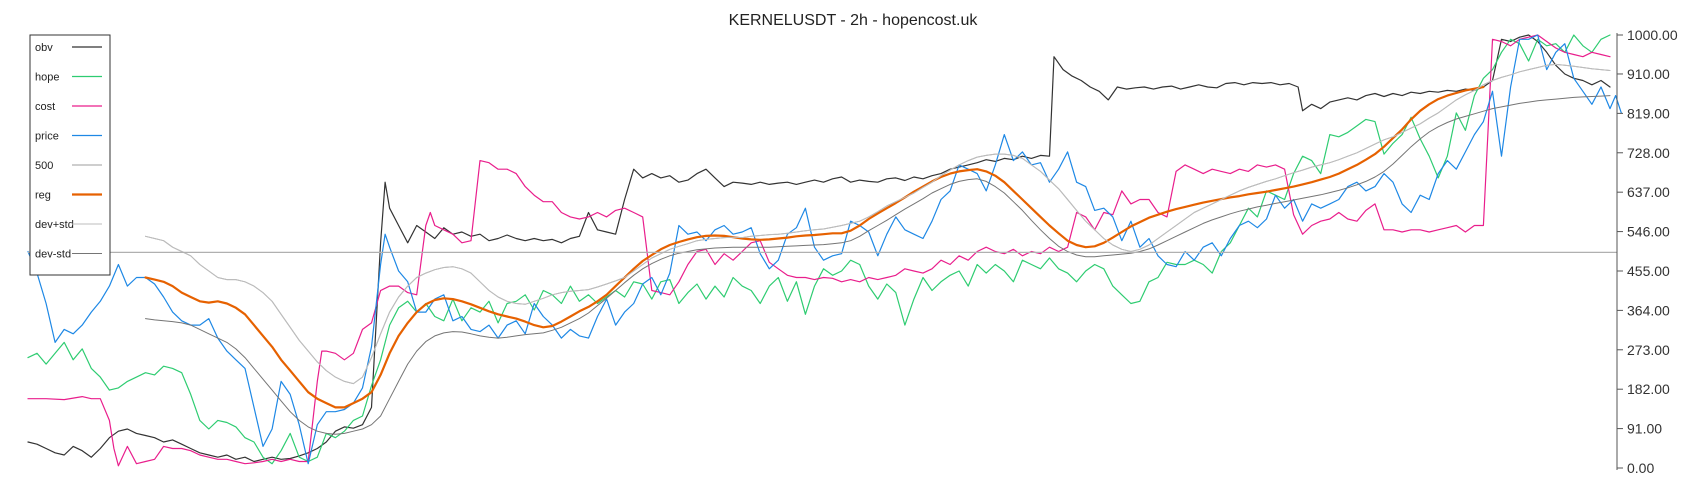 The image size is (1700, 500). I want to click on legend-label: price, so click(47, 137).